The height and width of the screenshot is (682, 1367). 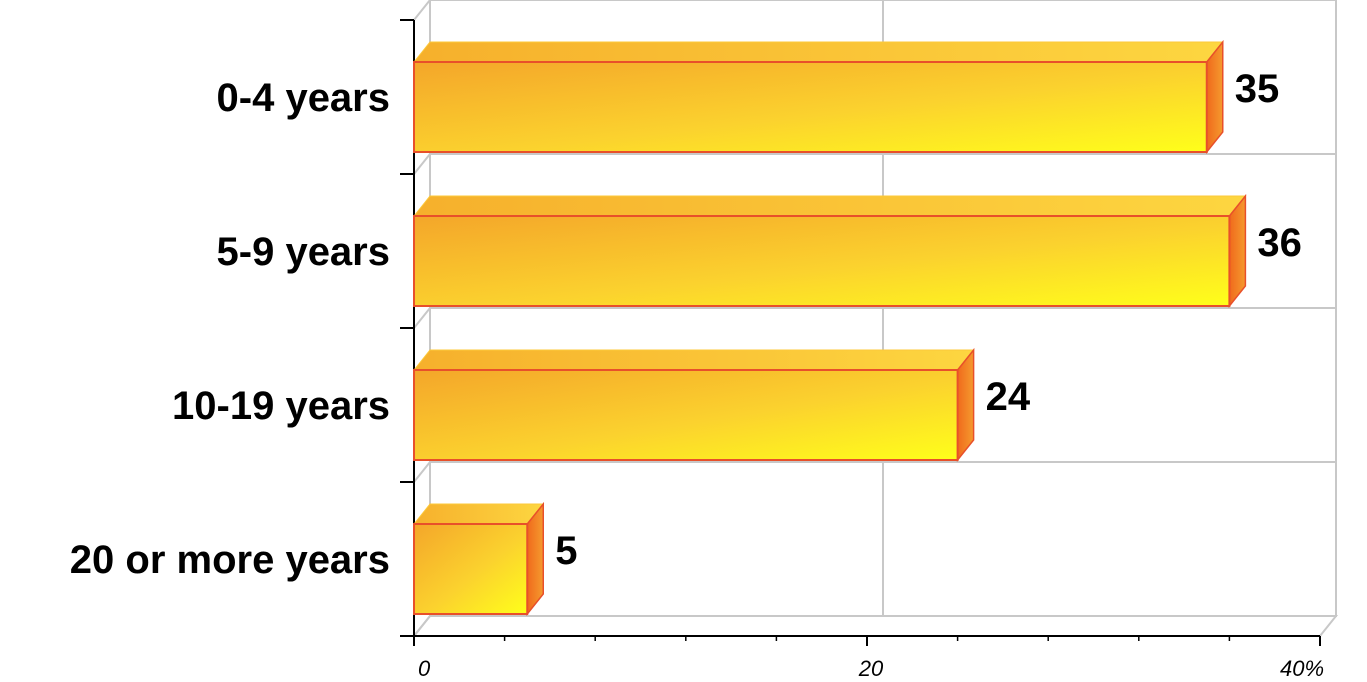 I want to click on value-label: 24, so click(x=1008, y=397).